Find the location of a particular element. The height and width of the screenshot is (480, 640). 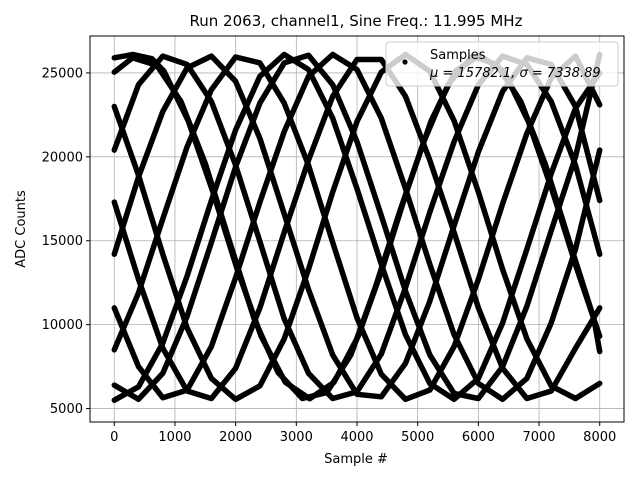

x-tick-label: 8000 is located at coordinates (599, 437).